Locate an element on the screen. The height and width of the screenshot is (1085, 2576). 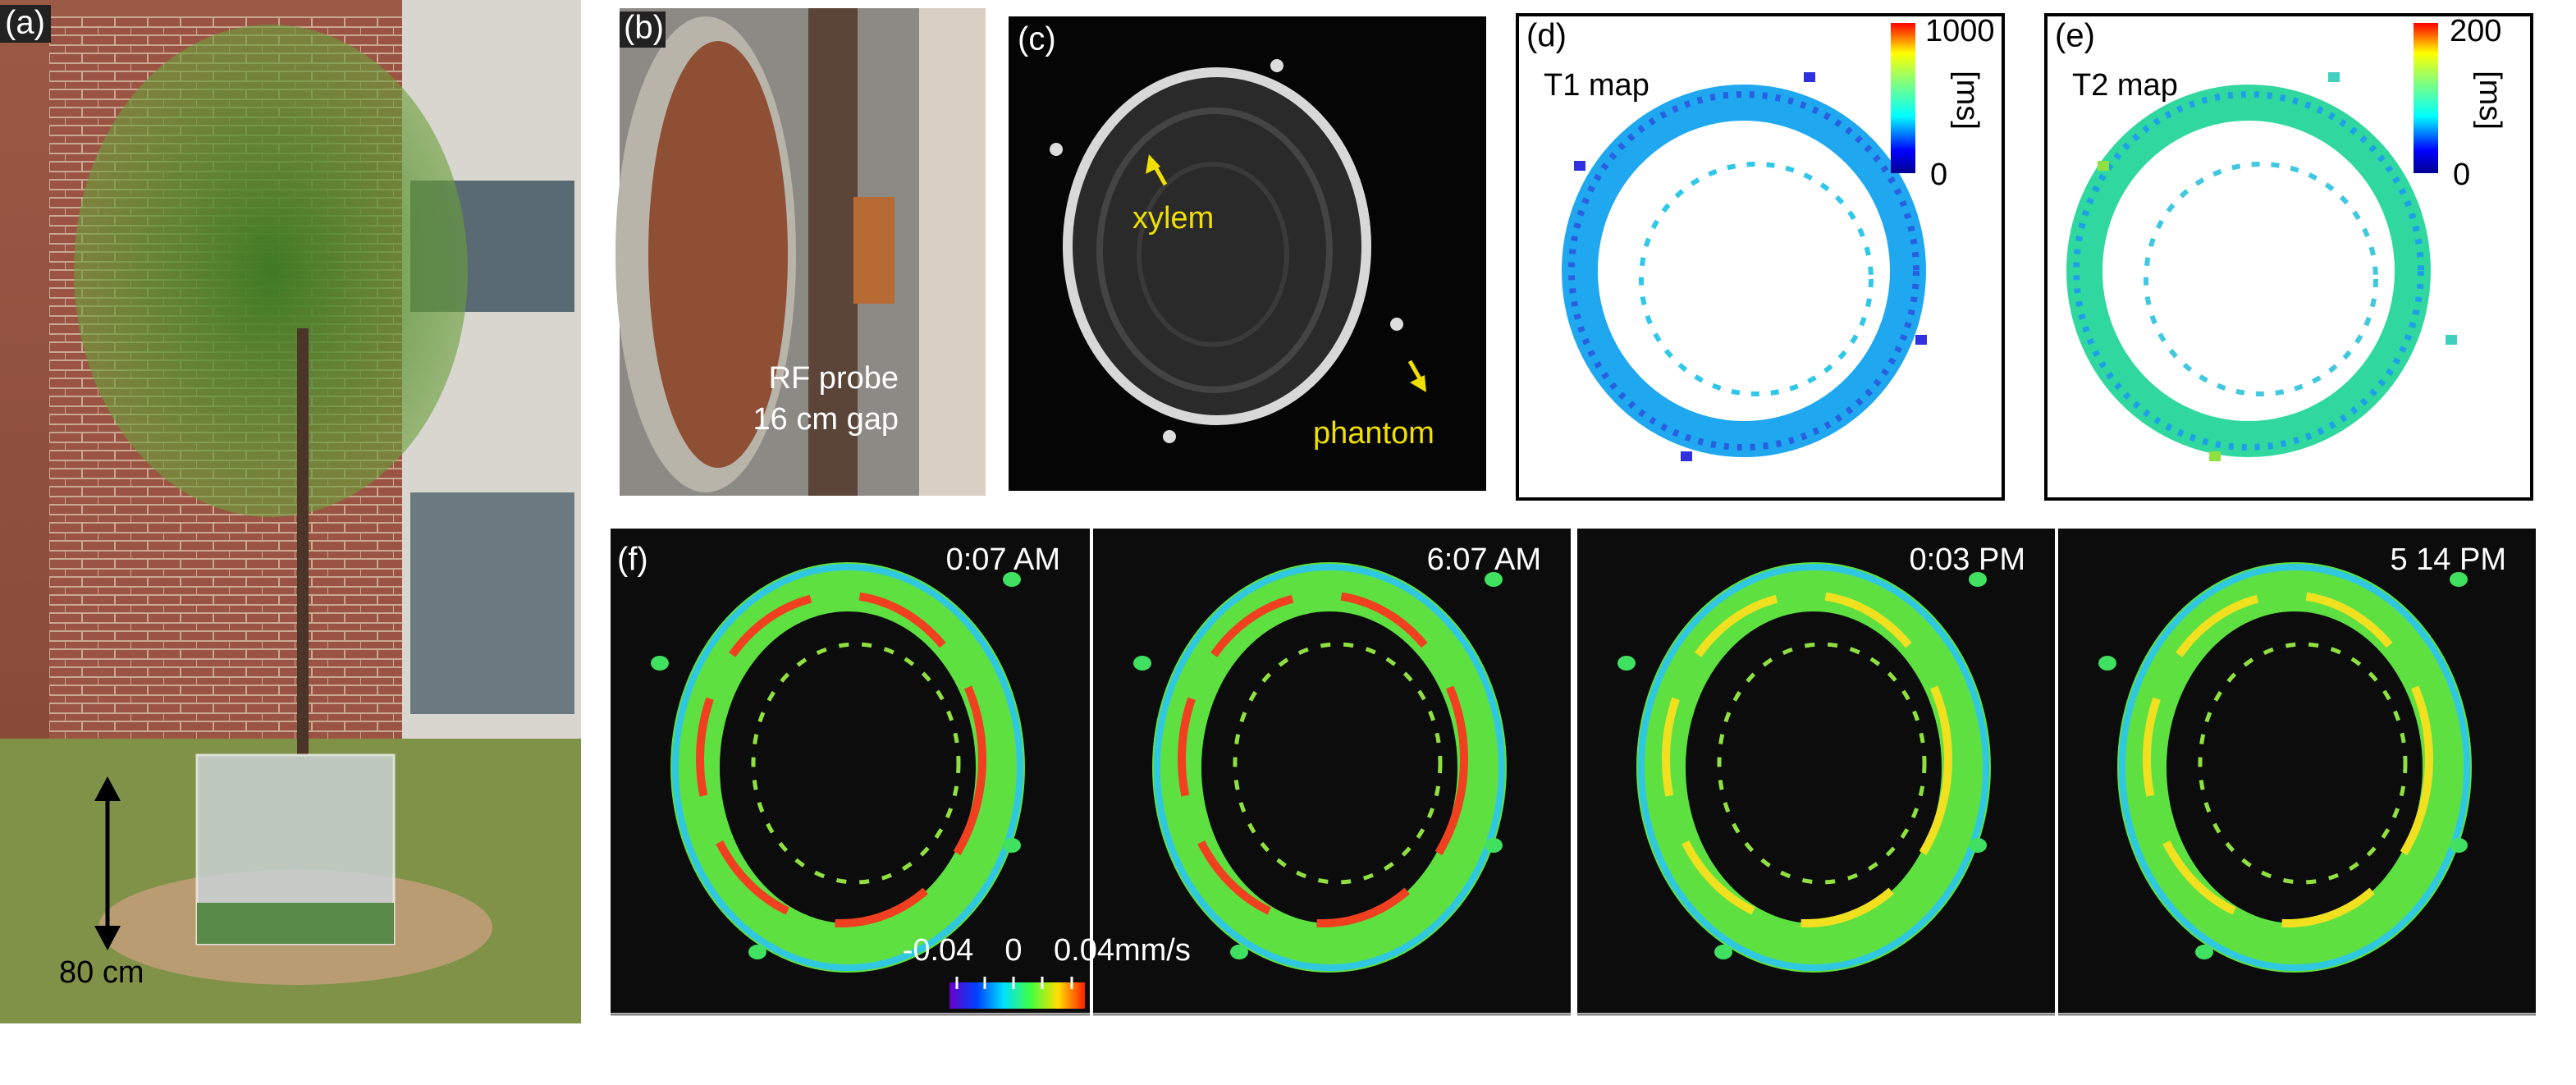
window is located at coordinates (492, 603).